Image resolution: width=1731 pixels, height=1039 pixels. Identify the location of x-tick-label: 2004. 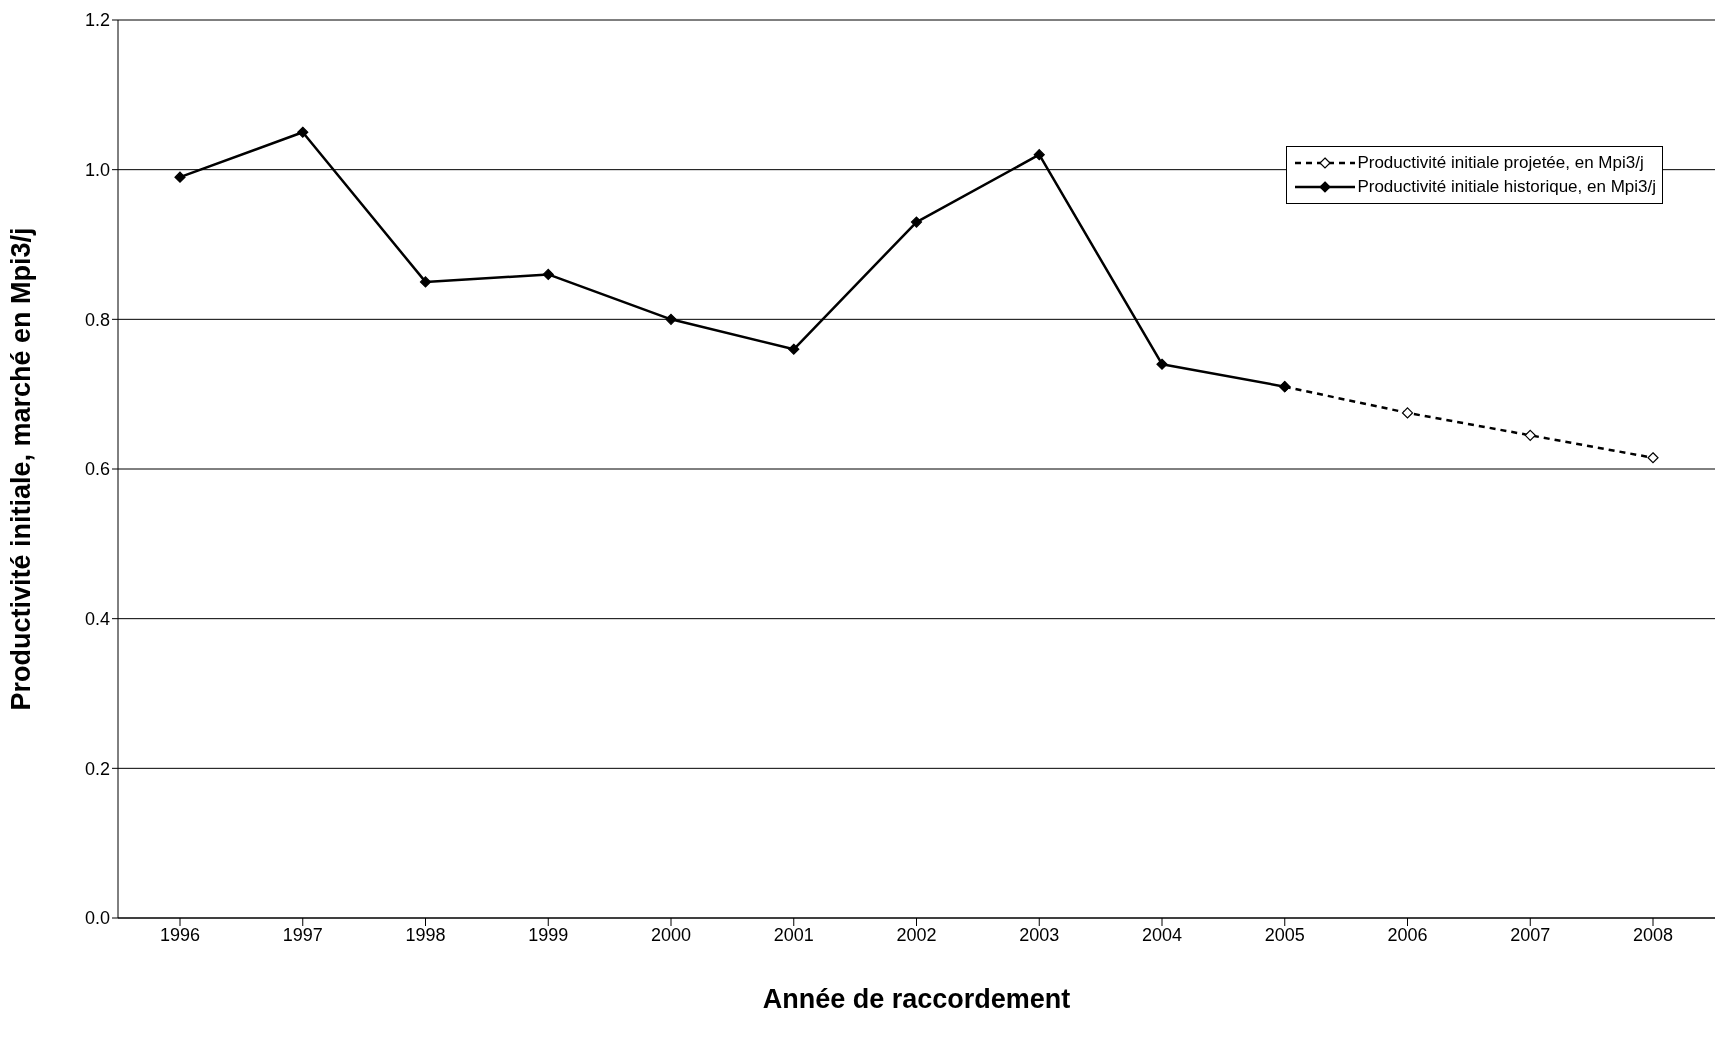
(1162, 934).